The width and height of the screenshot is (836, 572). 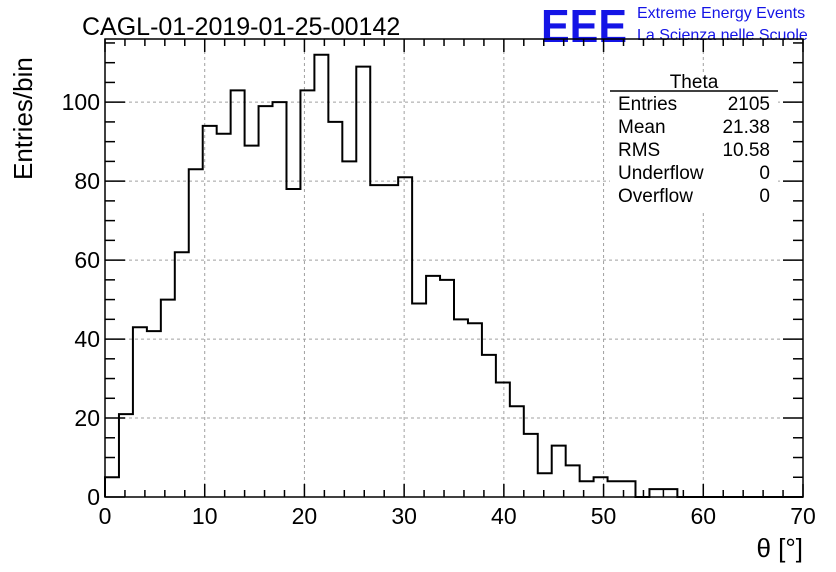 I want to click on y-tick-label: 100, so click(x=81, y=102).